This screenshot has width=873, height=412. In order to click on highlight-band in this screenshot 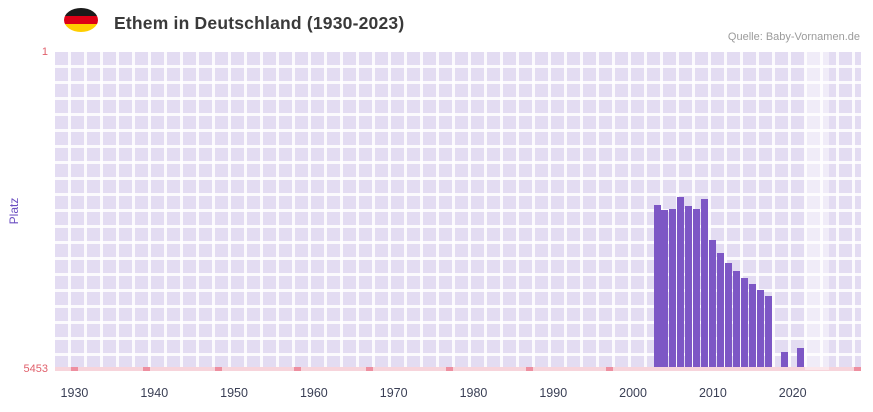, I will do `click(817, 211)`.